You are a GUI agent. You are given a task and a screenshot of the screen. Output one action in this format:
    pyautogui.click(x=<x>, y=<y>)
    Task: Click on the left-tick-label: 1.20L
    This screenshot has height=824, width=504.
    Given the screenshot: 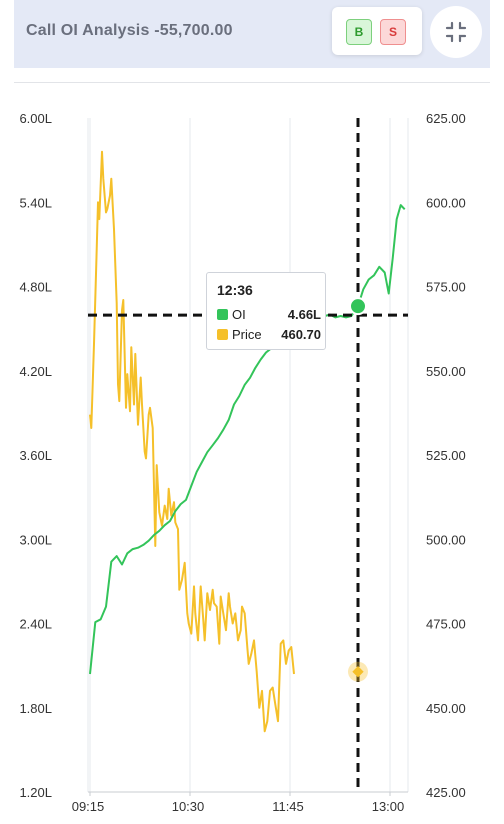 What is the action you would take?
    pyautogui.click(x=35, y=792)
    